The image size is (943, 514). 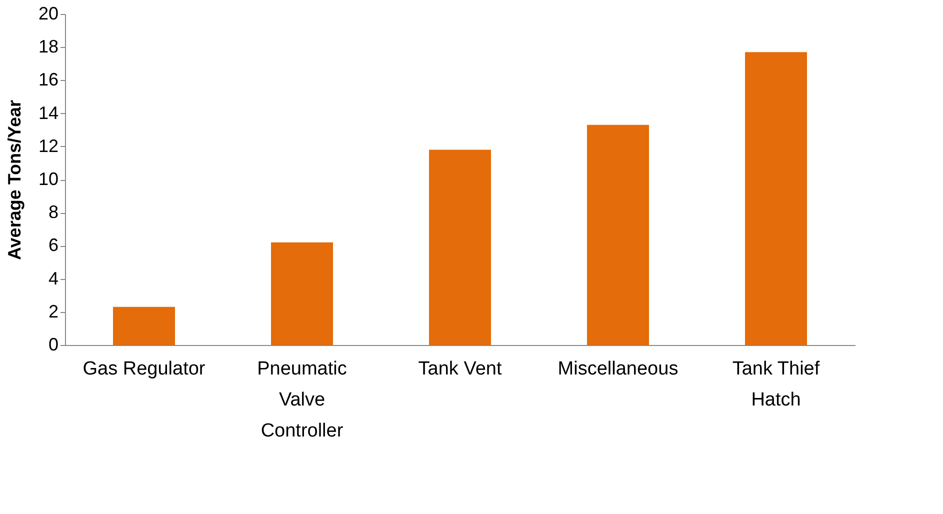 What do you see at coordinates (48, 80) in the screenshot?
I see `y-tick-label: 16` at bounding box center [48, 80].